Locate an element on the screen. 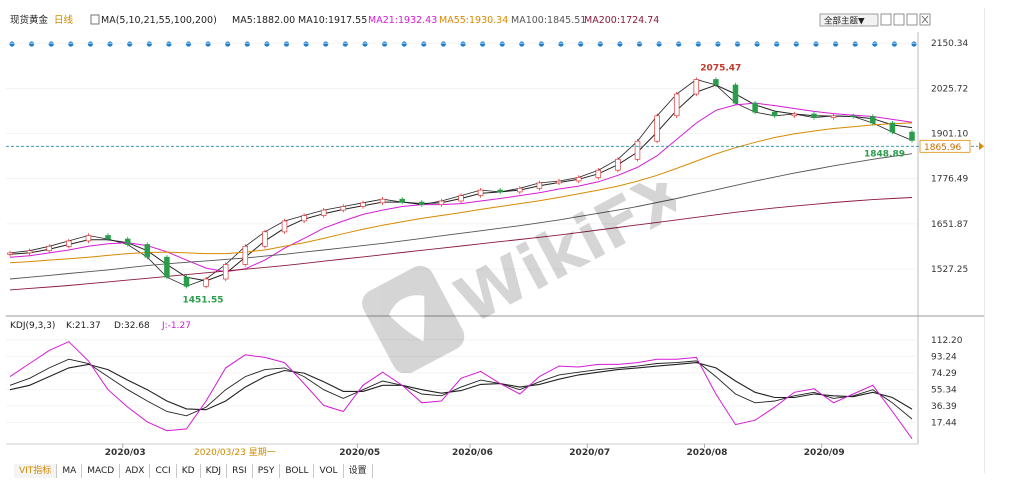 This screenshot has width=1020, height=493. period-label: 日线 is located at coordinates (64, 20).